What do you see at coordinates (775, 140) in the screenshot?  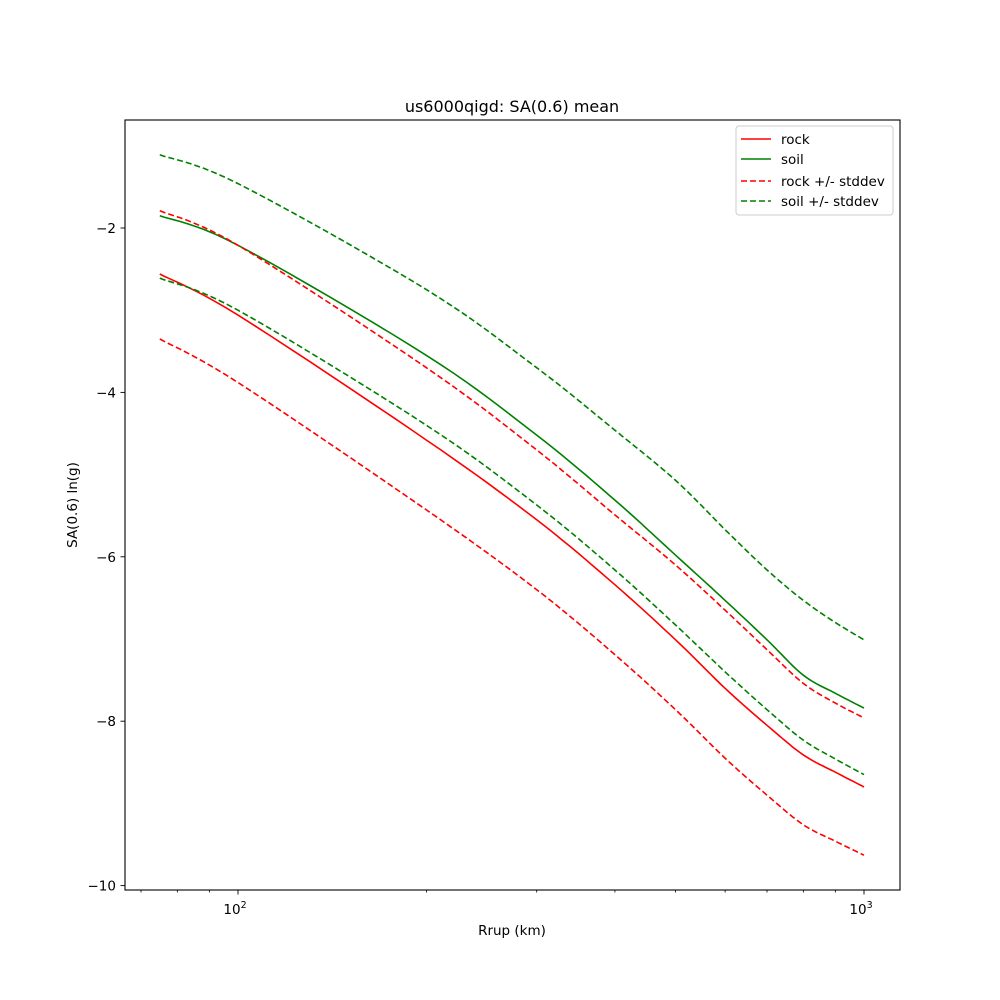 I see `legend-item-rock: rock` at bounding box center [775, 140].